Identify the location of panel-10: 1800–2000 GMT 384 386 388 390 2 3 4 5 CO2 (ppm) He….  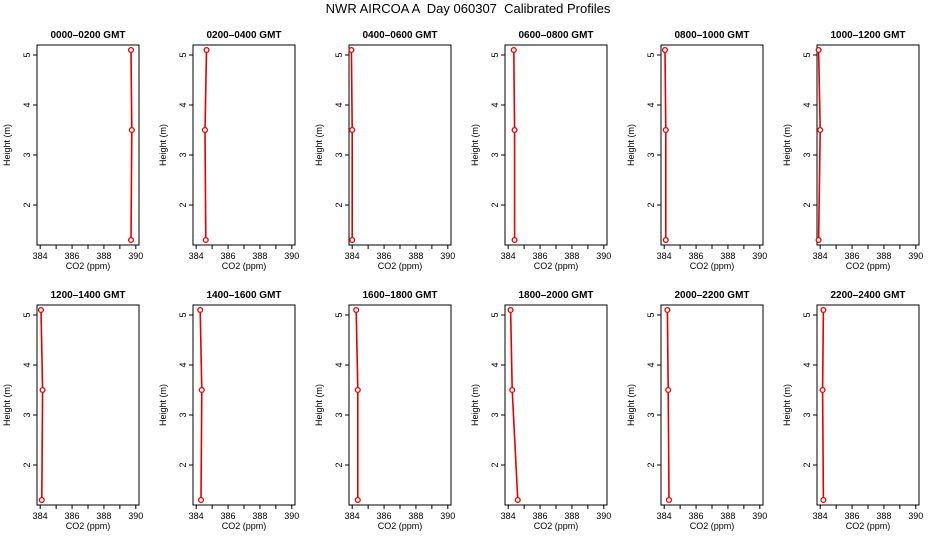
(540, 410).